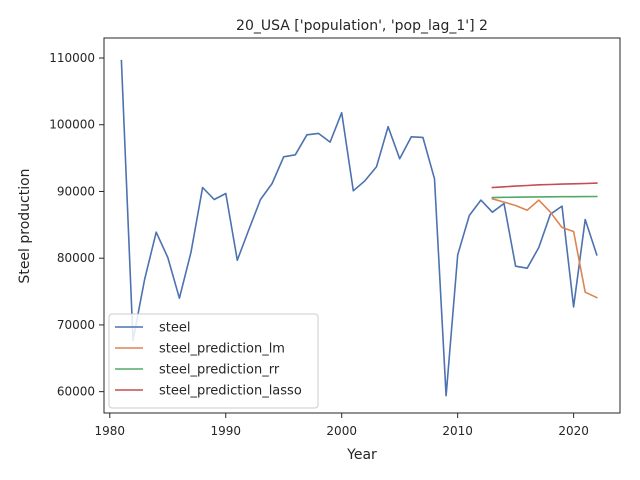 This screenshot has width=640, height=480. I want to click on y-tick-label: 110000, so click(72, 58).